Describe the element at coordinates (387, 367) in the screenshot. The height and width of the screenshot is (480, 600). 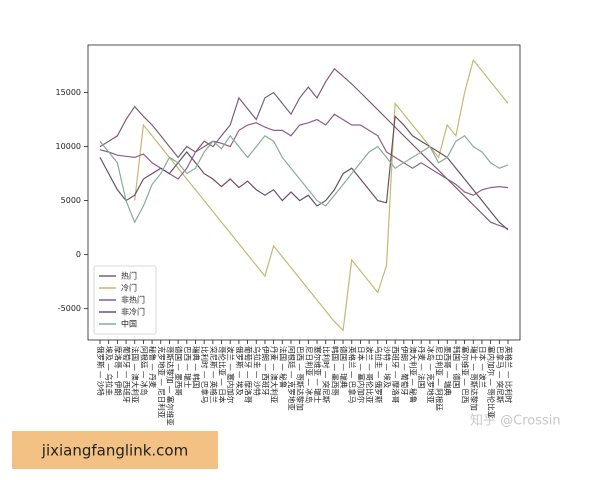
I see `x-tick-label: 沙特 — 埃及` at that location.